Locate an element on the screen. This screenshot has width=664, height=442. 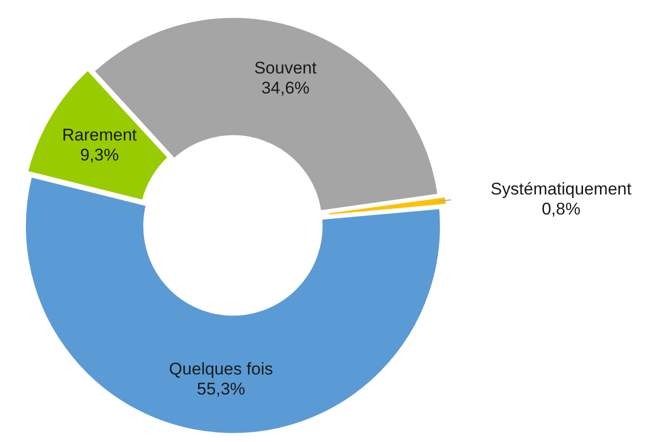
slice-label: Quelques fois is located at coordinates (221, 369).